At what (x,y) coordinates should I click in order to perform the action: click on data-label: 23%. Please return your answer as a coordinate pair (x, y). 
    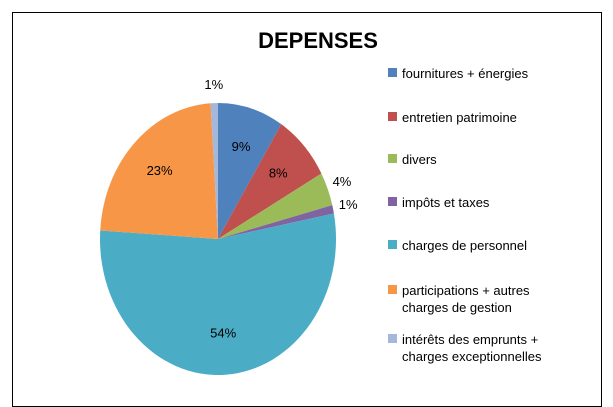
    Looking at the image, I should click on (160, 170).